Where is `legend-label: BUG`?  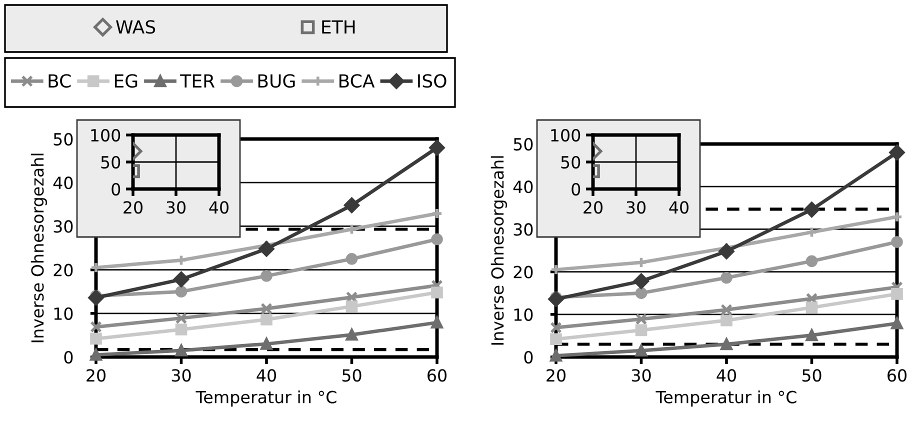
legend-label: BUG is located at coordinates (276, 81).